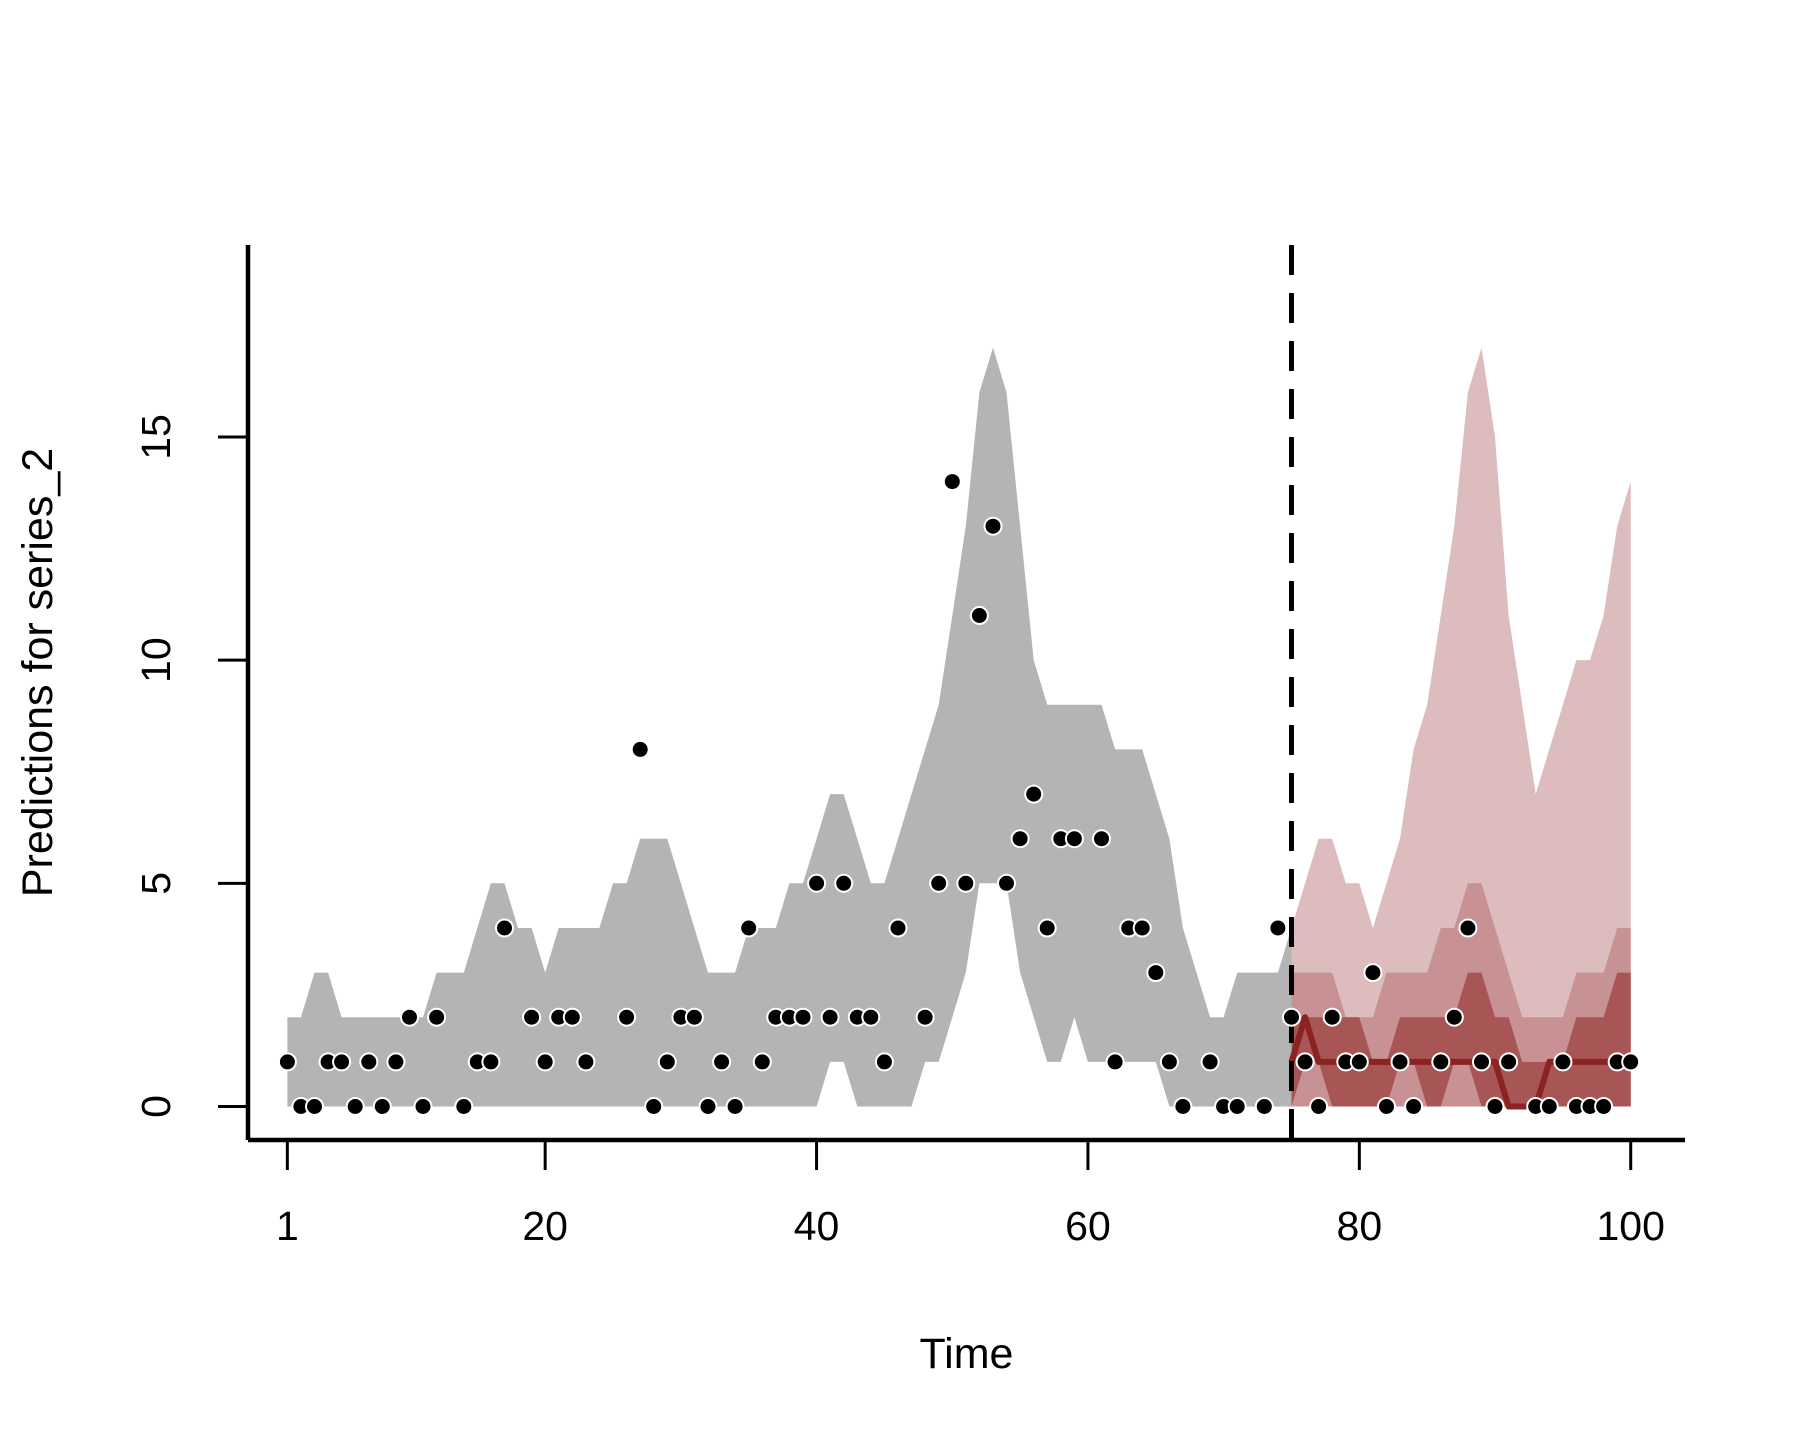  I want to click on y-tick-label: 10, so click(156, 660).